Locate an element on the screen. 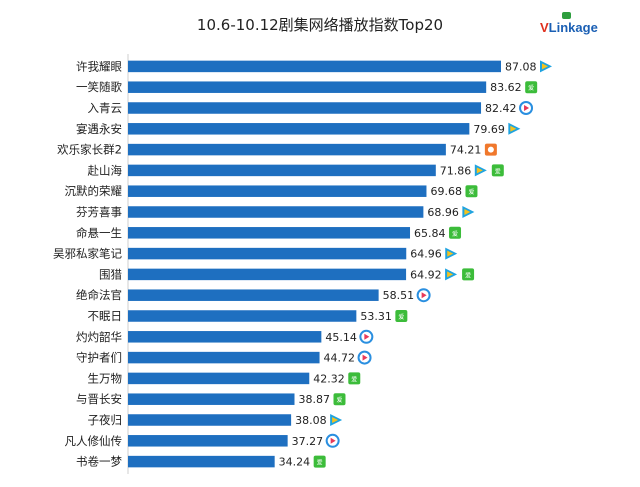 The width and height of the screenshot is (640, 487). category-label: 宴遇永安 is located at coordinates (99, 129).